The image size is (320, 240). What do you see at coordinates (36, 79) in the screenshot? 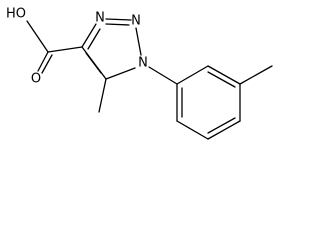
I see `atom-label: O` at bounding box center [36, 79].